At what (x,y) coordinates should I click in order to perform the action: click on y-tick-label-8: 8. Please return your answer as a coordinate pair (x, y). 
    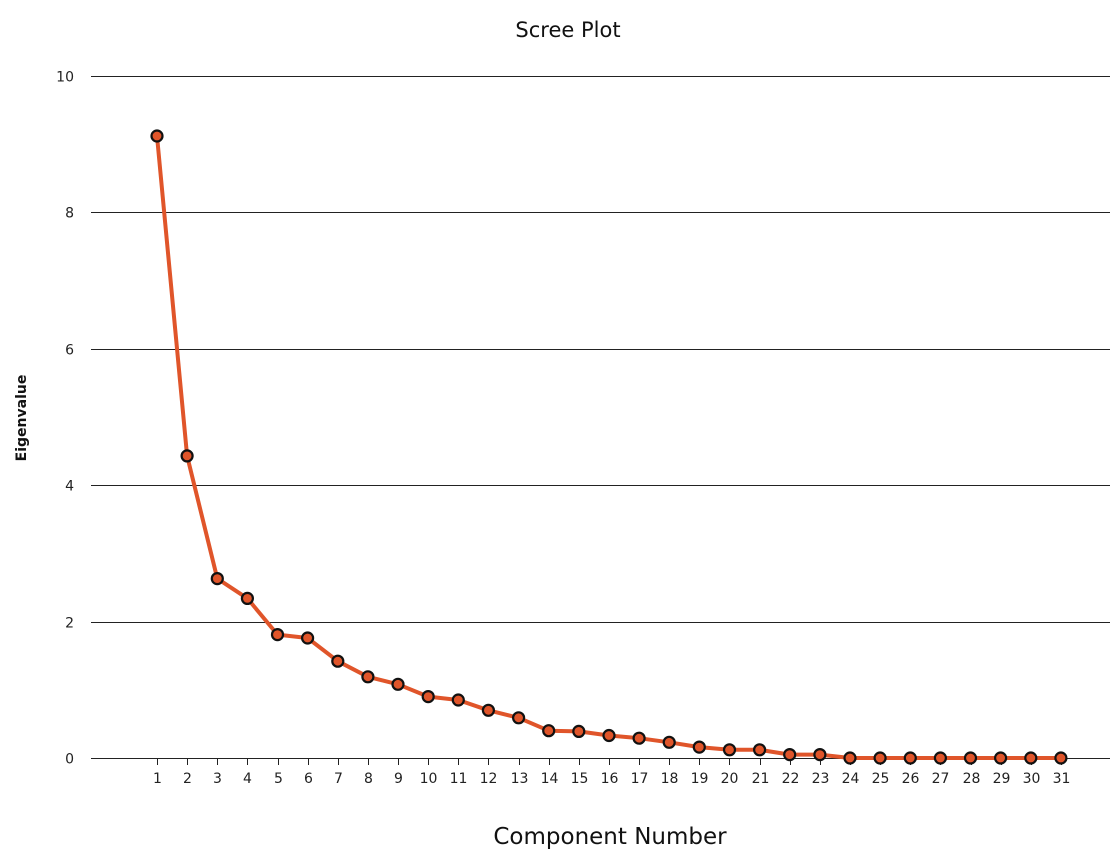
    Looking at the image, I should click on (69, 214).